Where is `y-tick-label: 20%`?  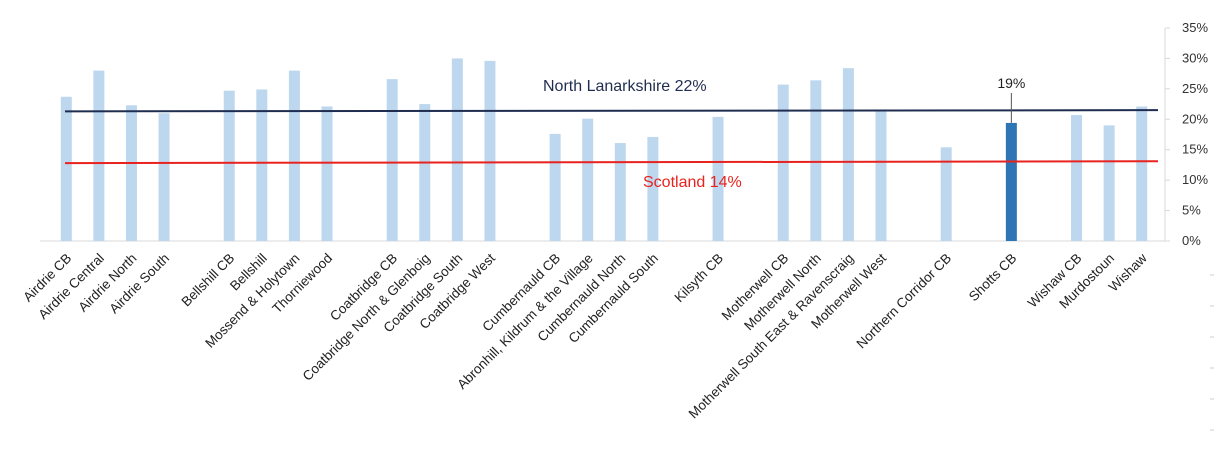 y-tick-label: 20% is located at coordinates (1195, 118).